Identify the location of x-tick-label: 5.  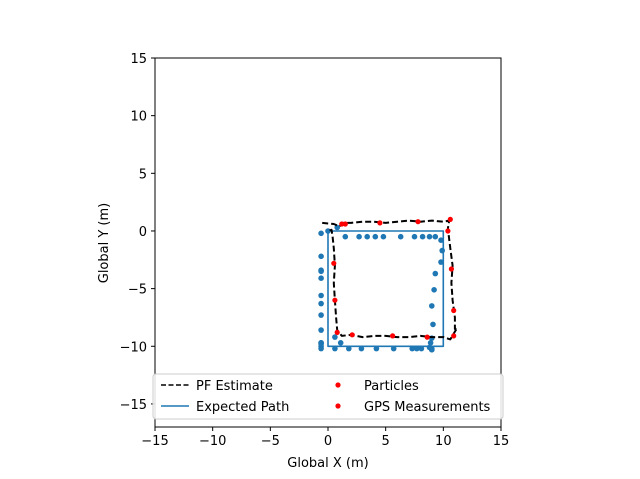
(386, 441).